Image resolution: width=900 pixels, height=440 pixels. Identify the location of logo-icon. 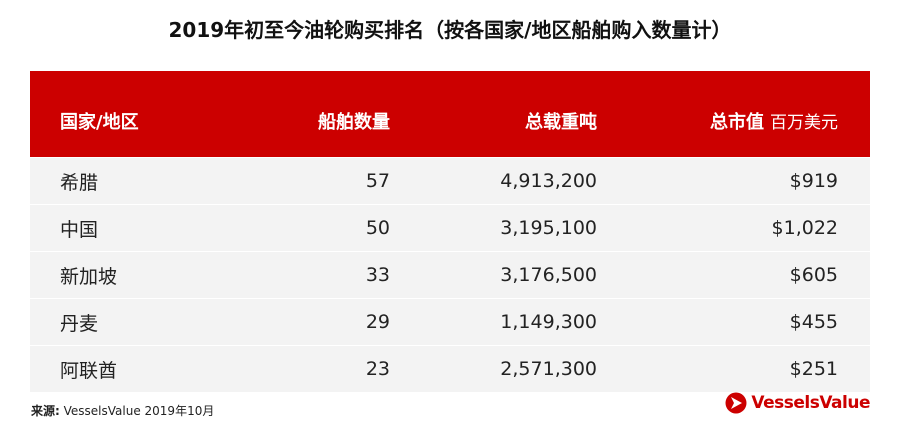
(736, 403).